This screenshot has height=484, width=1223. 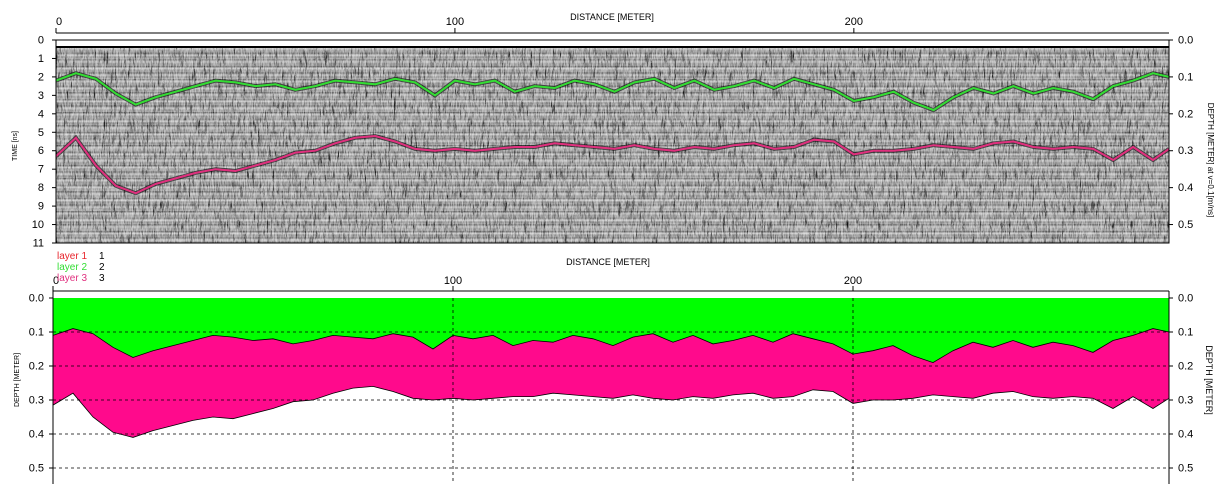 What do you see at coordinates (41, 59) in the screenshot?
I see `radargram-time-tick-label: 1` at bounding box center [41, 59].